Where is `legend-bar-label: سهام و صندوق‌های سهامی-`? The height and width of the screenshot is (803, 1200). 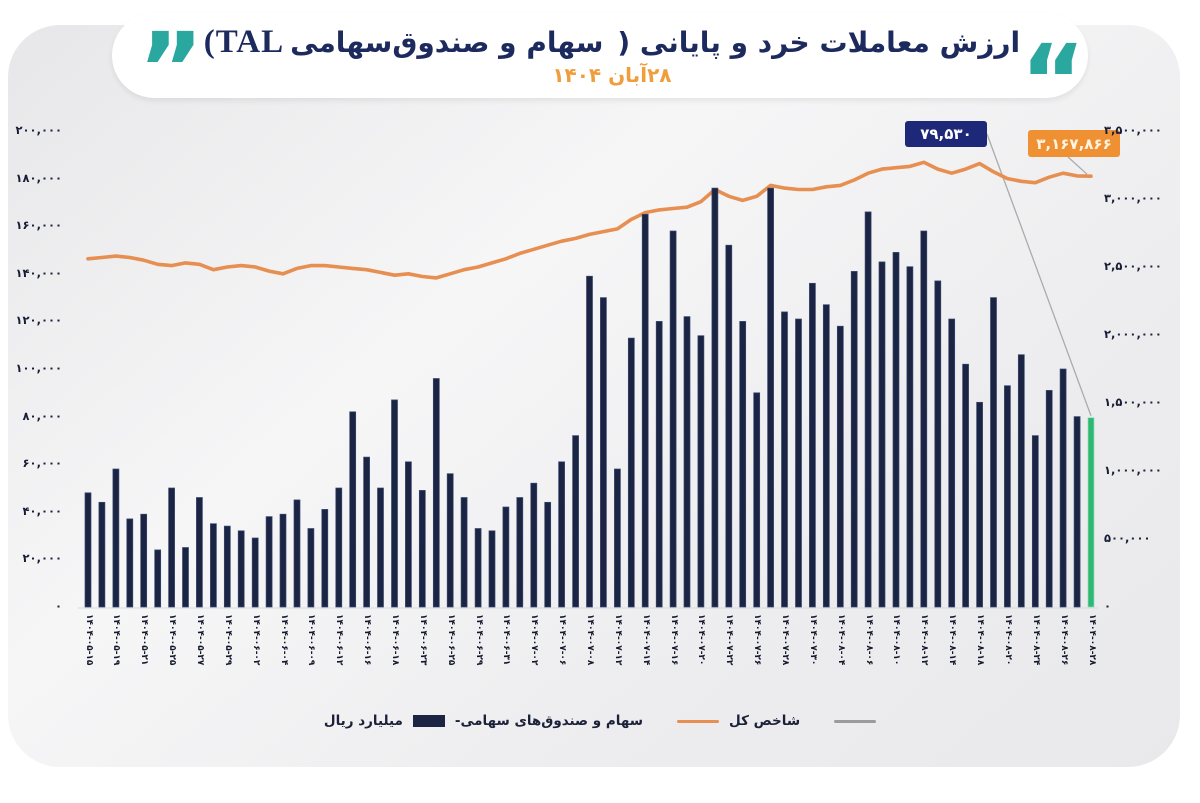
legend-bar-label: سهام و صندوق‌های سهامی- is located at coordinates (549, 721).